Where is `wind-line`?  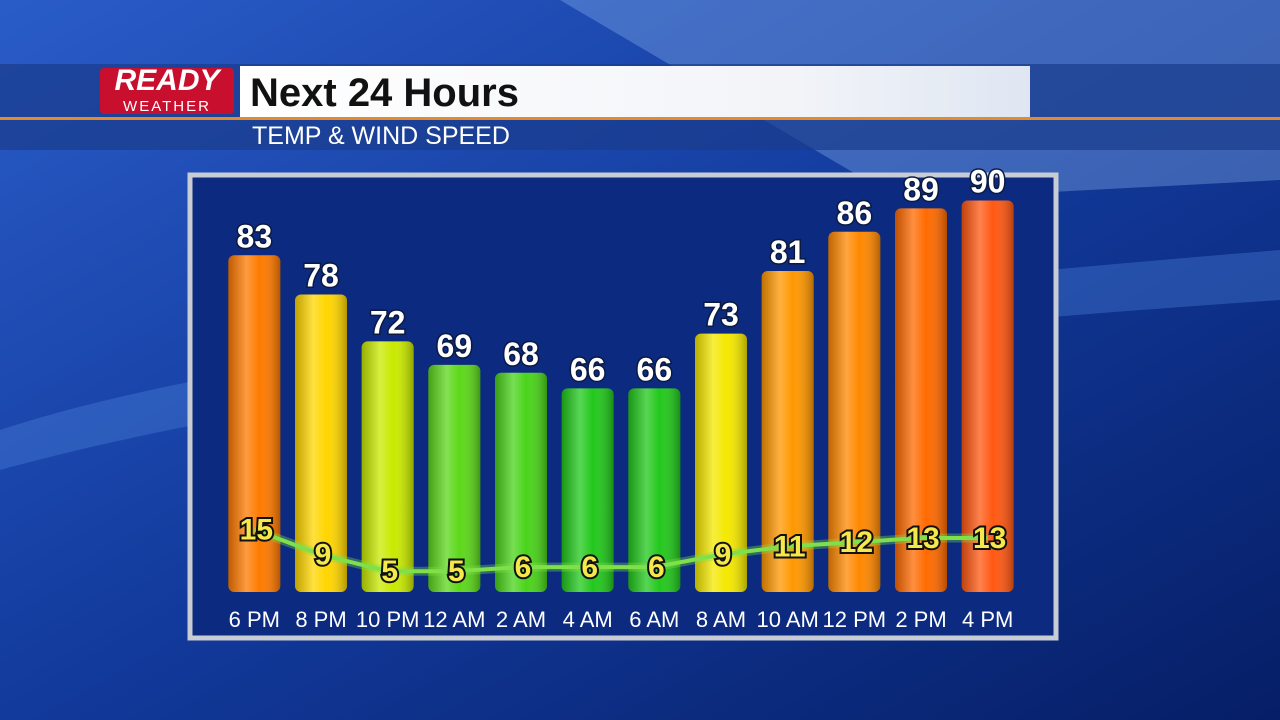
wind-line is located at coordinates (620, 550).